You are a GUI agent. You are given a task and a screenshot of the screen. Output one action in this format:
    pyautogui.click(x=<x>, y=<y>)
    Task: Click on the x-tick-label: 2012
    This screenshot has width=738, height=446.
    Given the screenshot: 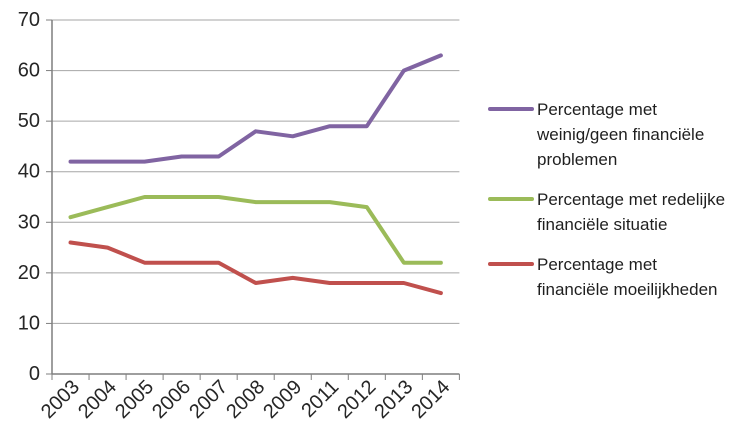 What is the action you would take?
    pyautogui.click(x=356, y=399)
    